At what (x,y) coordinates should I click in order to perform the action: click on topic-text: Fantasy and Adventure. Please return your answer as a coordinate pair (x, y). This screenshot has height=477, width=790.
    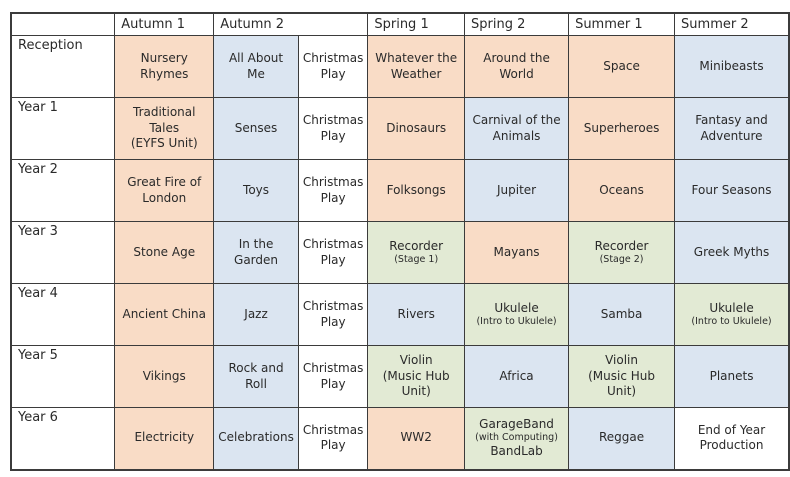
    Looking at the image, I should click on (731, 127).